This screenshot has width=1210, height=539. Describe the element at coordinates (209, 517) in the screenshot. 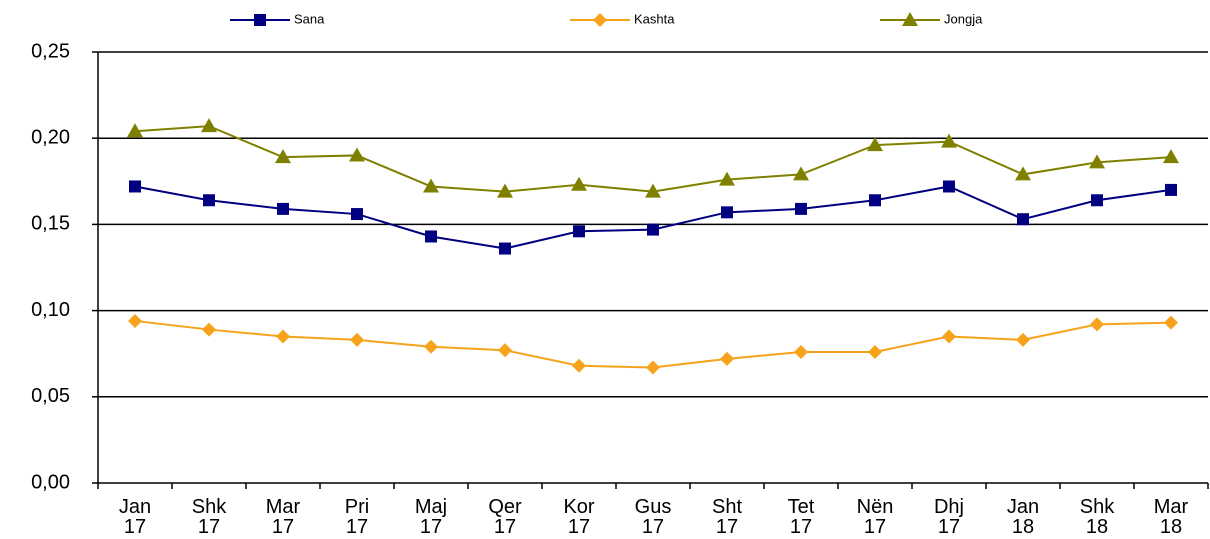

I see `x-tick-label: Shk 17` at that location.